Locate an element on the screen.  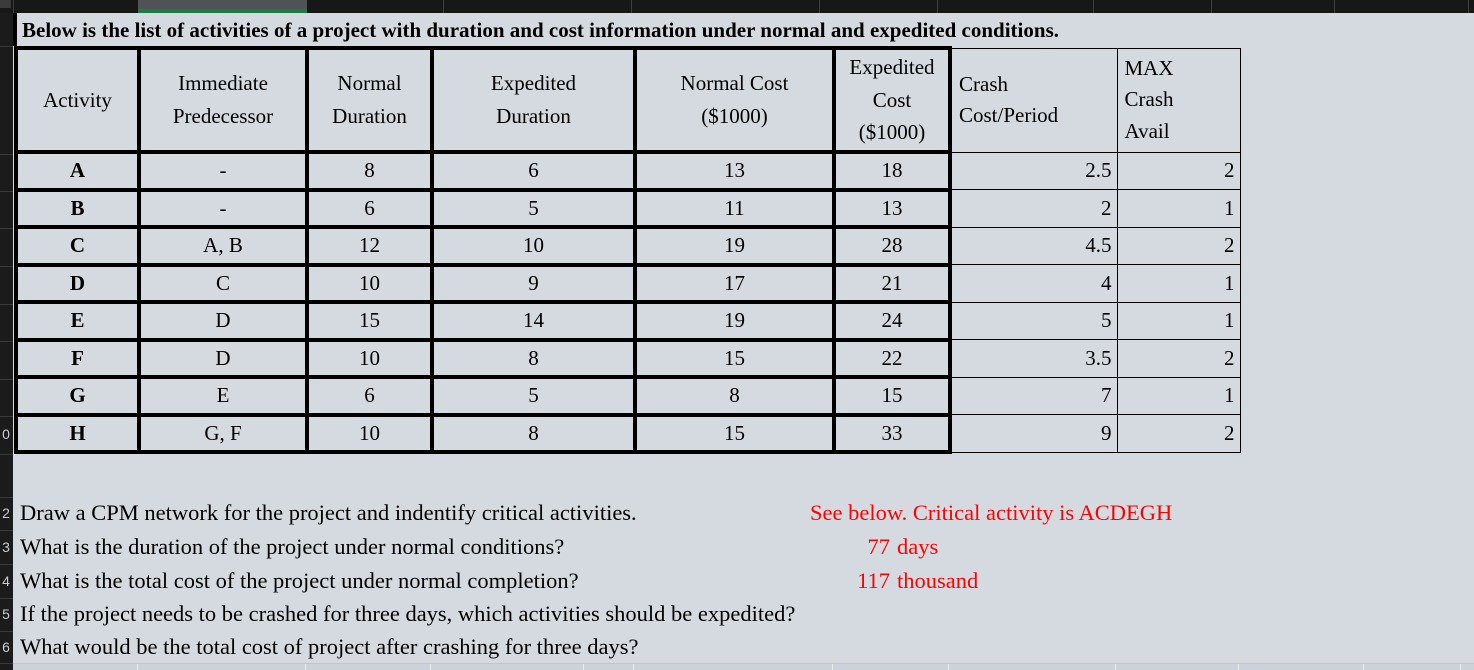
cell-predecessor: A, B is located at coordinates (223, 246).